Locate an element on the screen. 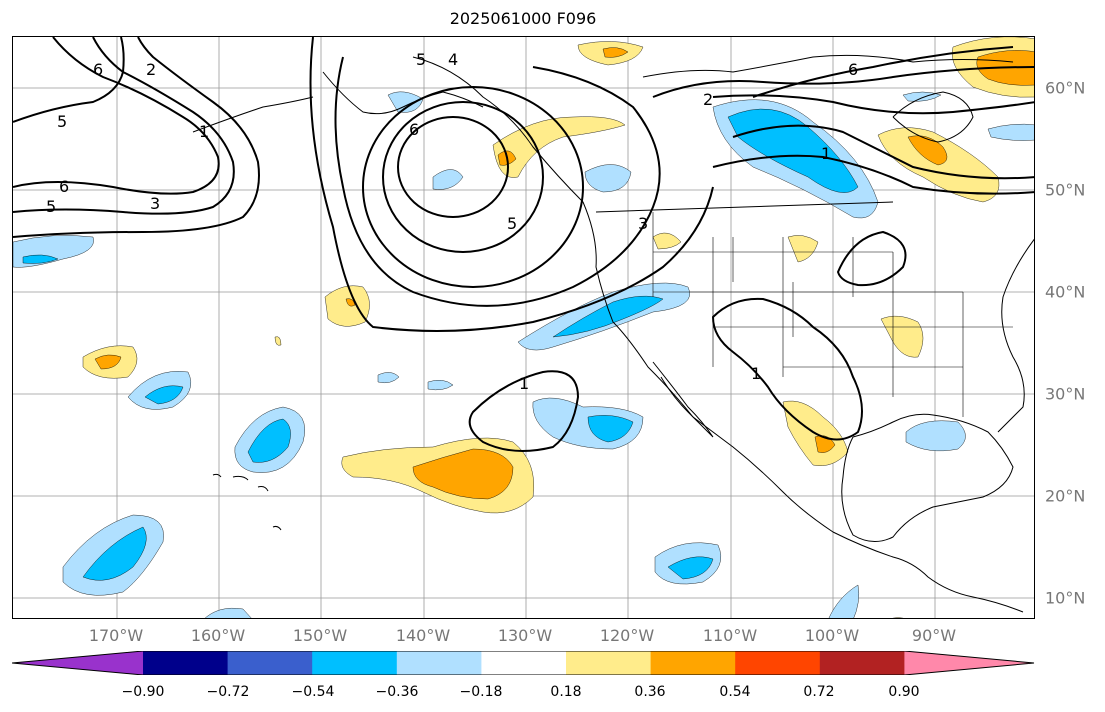 The width and height of the screenshot is (1105, 712). colorbar-segments is located at coordinates (523, 663).